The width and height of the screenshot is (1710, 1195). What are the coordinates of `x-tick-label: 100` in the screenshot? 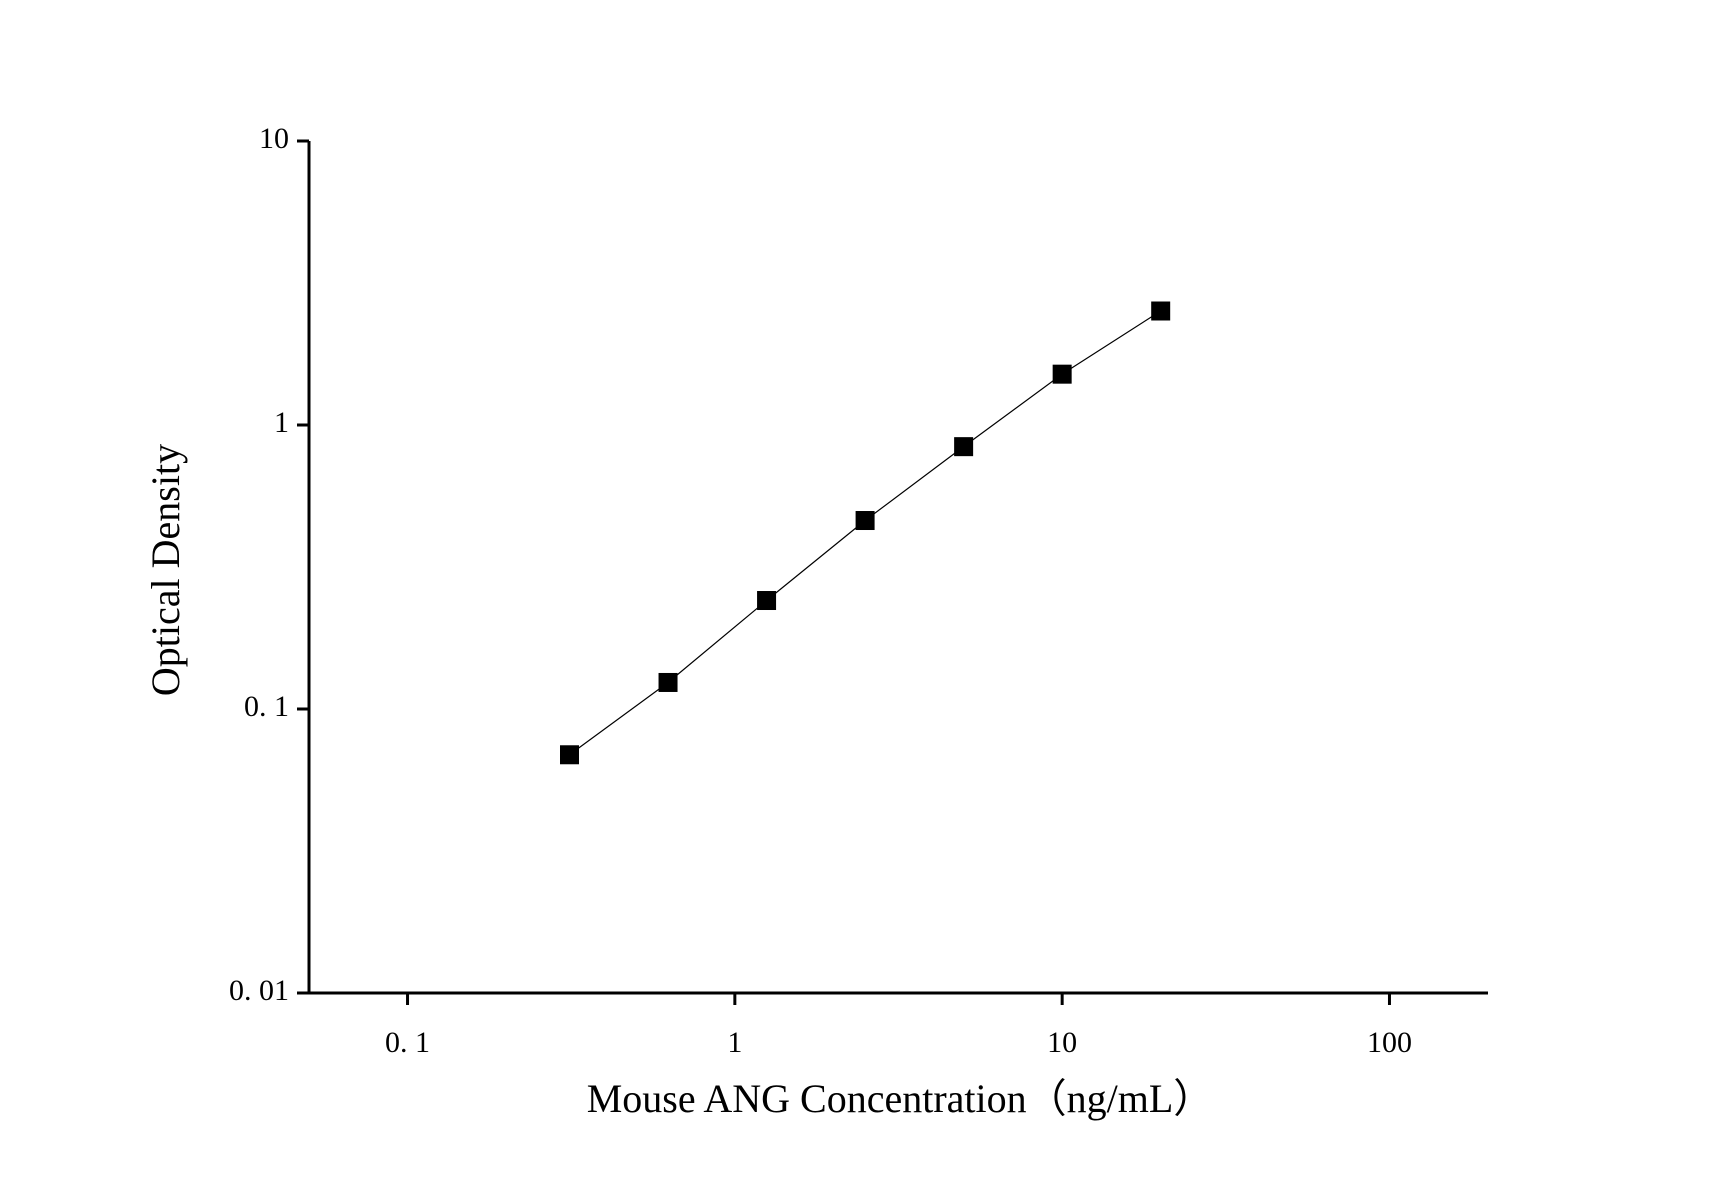 It's located at (1389, 1042).